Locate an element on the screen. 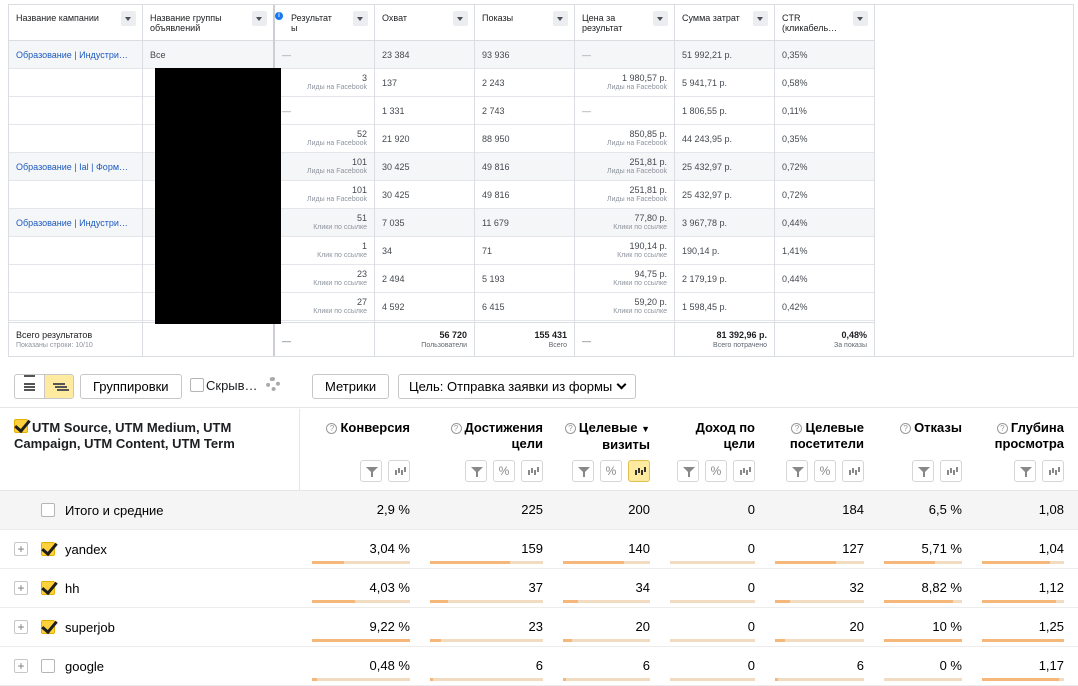 This screenshot has height=686, width=1078. metrics-button: Метрики is located at coordinates (351, 386).